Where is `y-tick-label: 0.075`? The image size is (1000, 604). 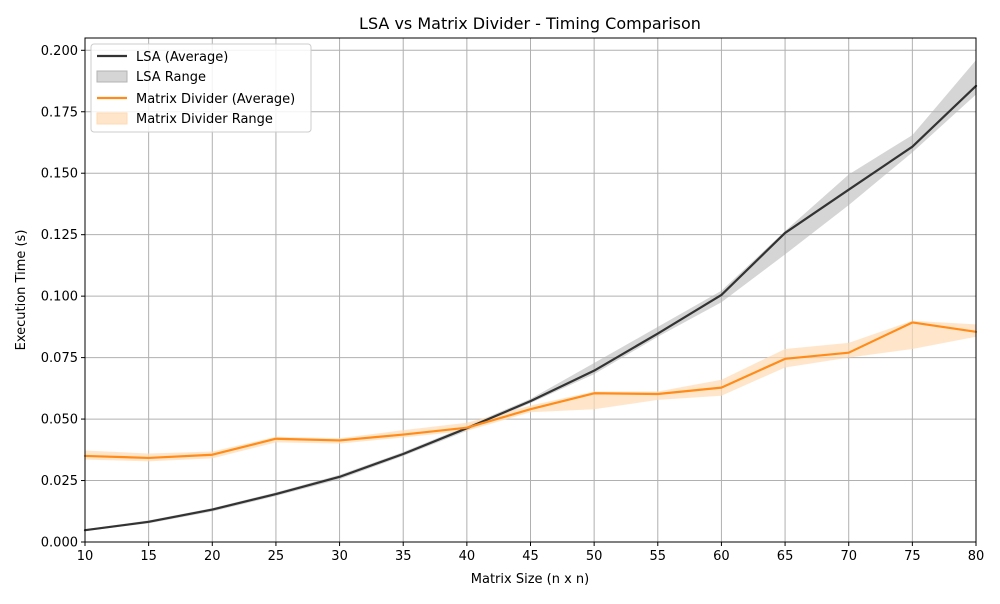 y-tick-label: 0.075 is located at coordinates (59, 358).